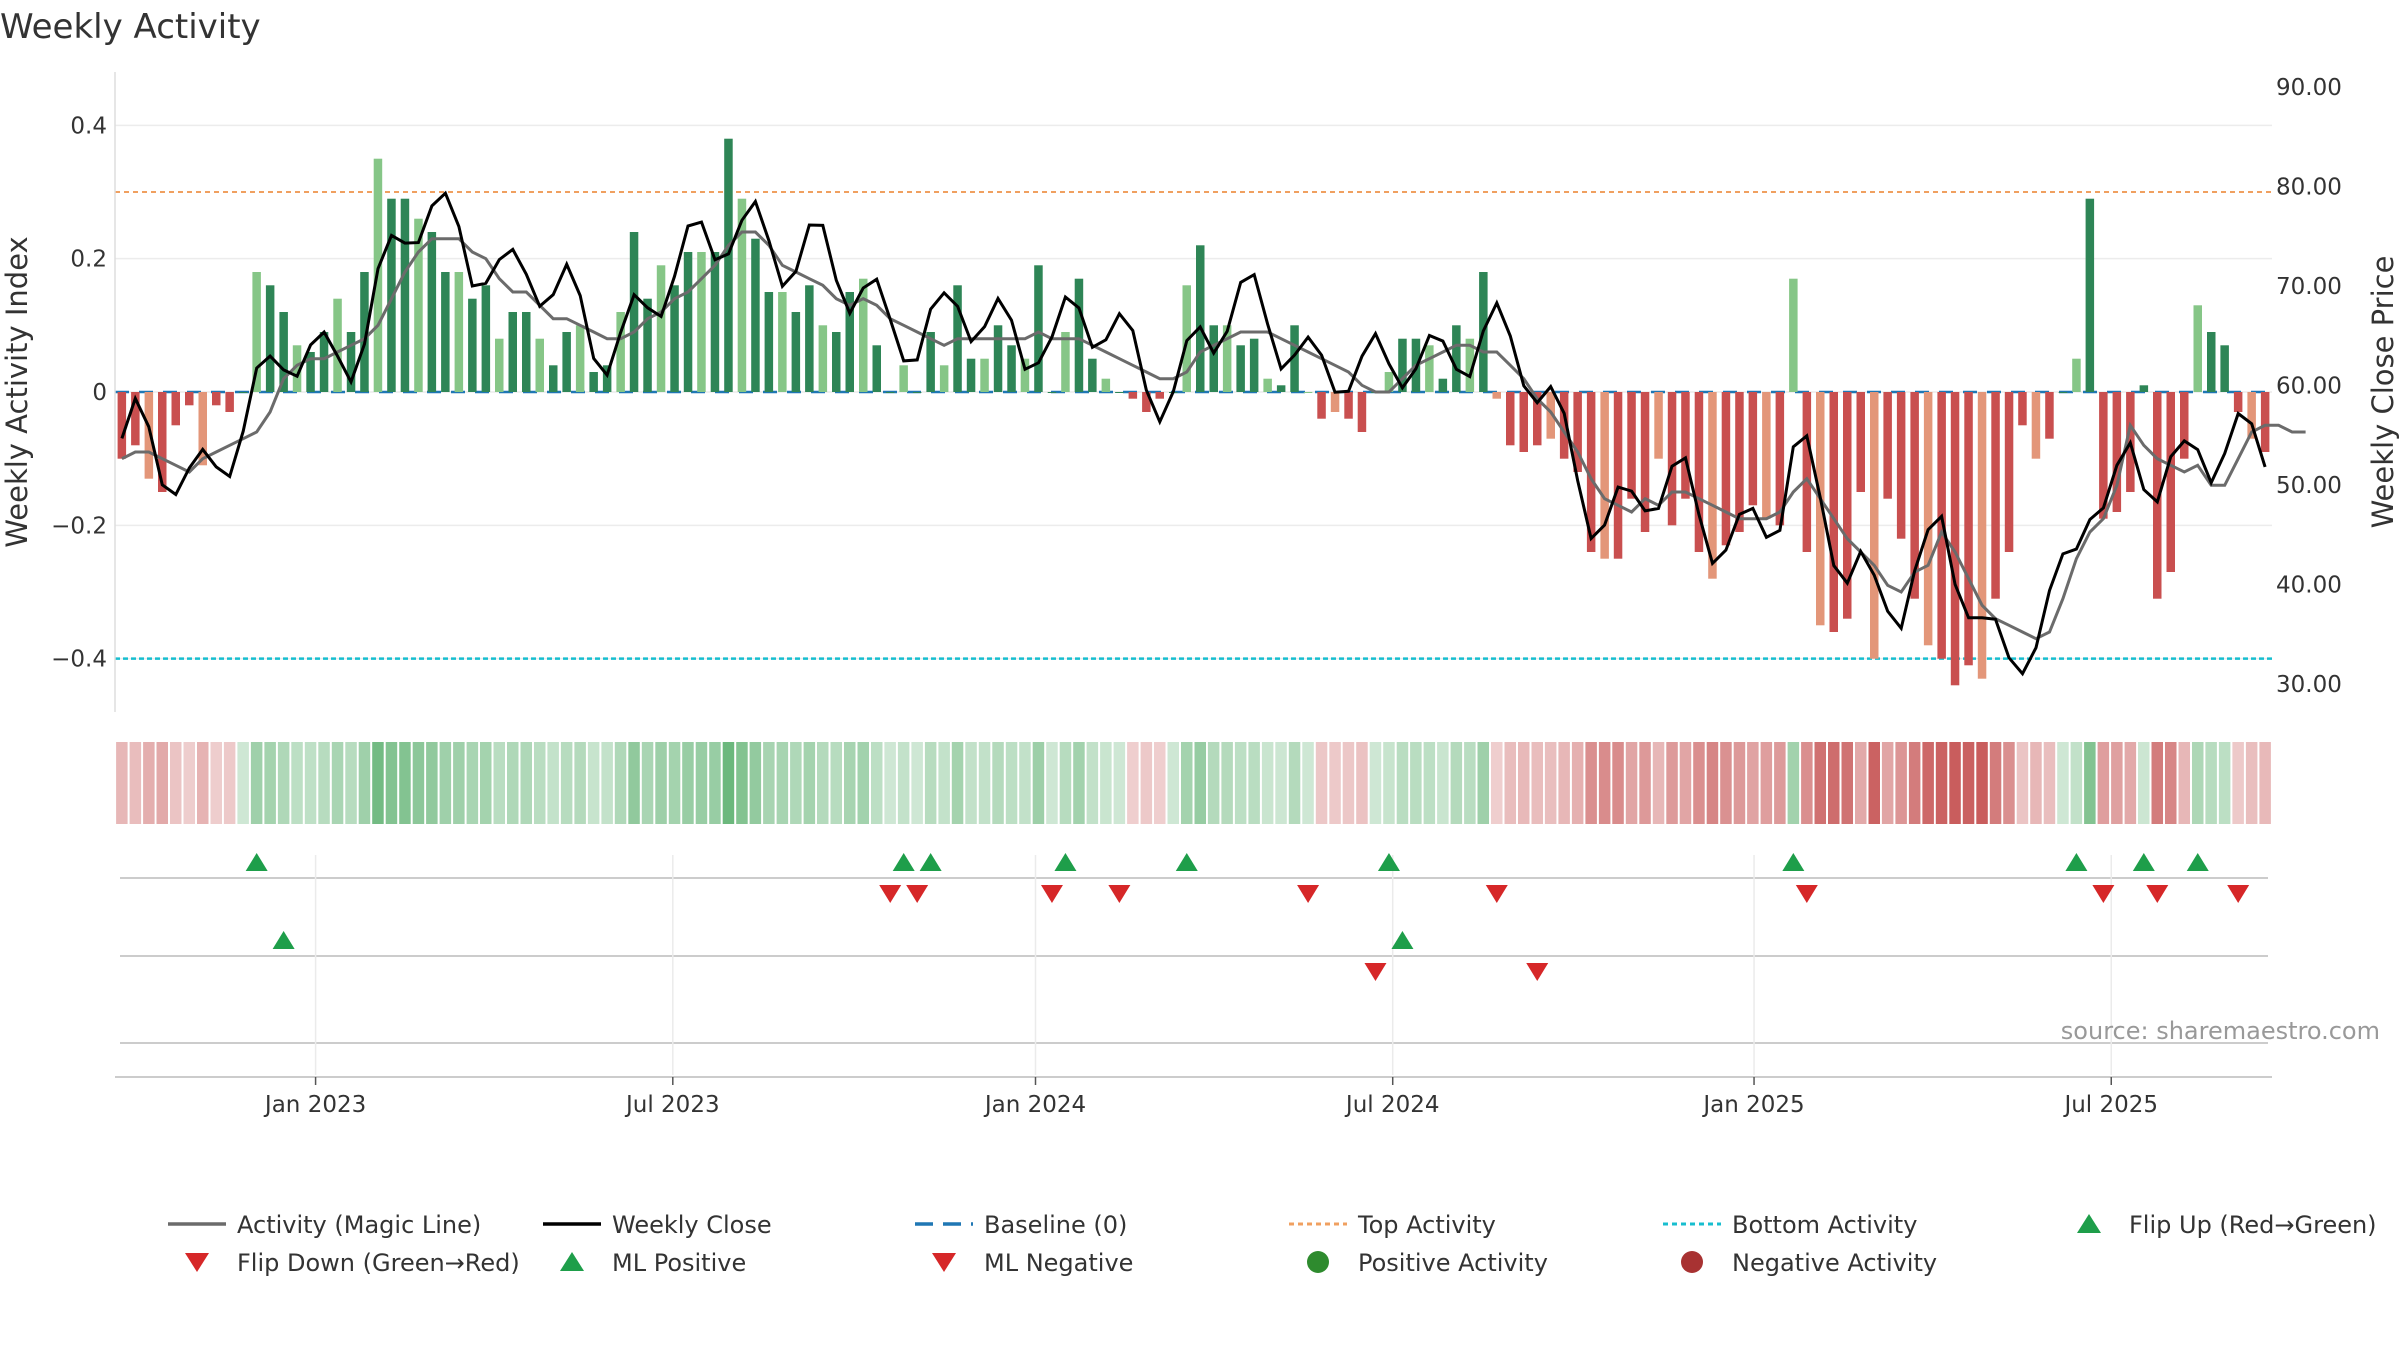 The width and height of the screenshot is (2400, 1350). I want to click on x-tick-label: Jul 2024, so click(1392, 1105).